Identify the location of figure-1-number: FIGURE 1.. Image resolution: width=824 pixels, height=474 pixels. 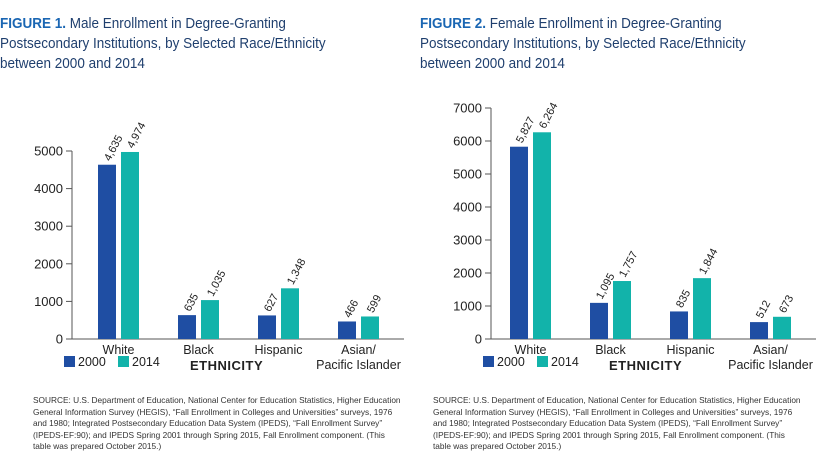
(33, 23).